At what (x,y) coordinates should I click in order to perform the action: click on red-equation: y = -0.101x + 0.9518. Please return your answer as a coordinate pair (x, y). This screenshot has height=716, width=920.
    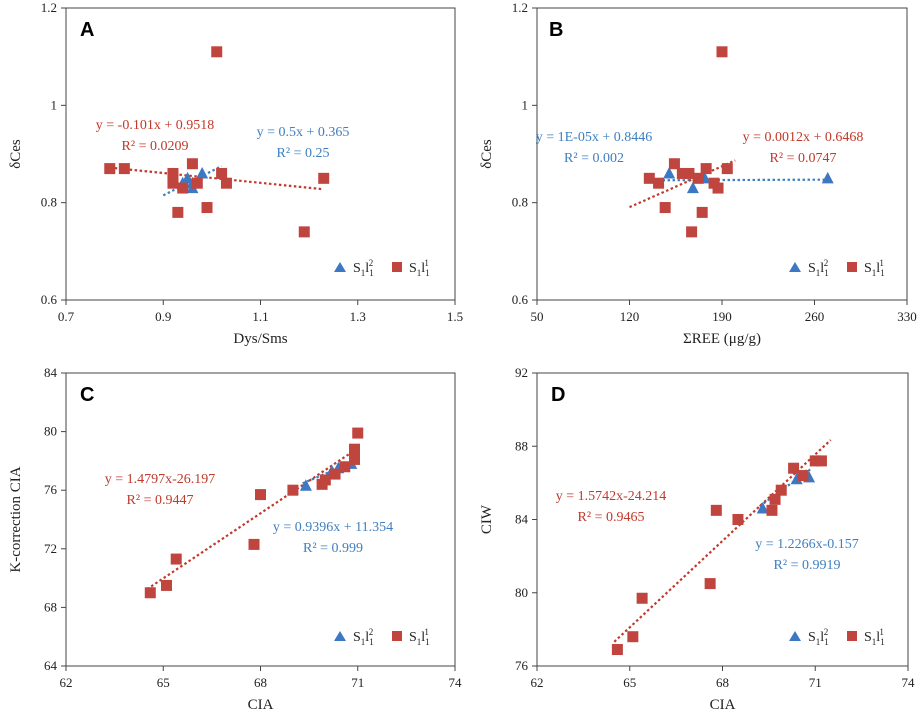
    Looking at the image, I should click on (155, 125).